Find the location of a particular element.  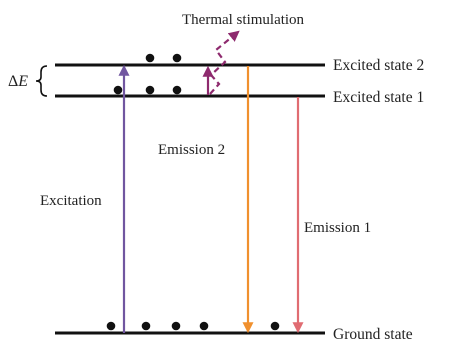

excitation-label: Excitation is located at coordinates (71, 201).